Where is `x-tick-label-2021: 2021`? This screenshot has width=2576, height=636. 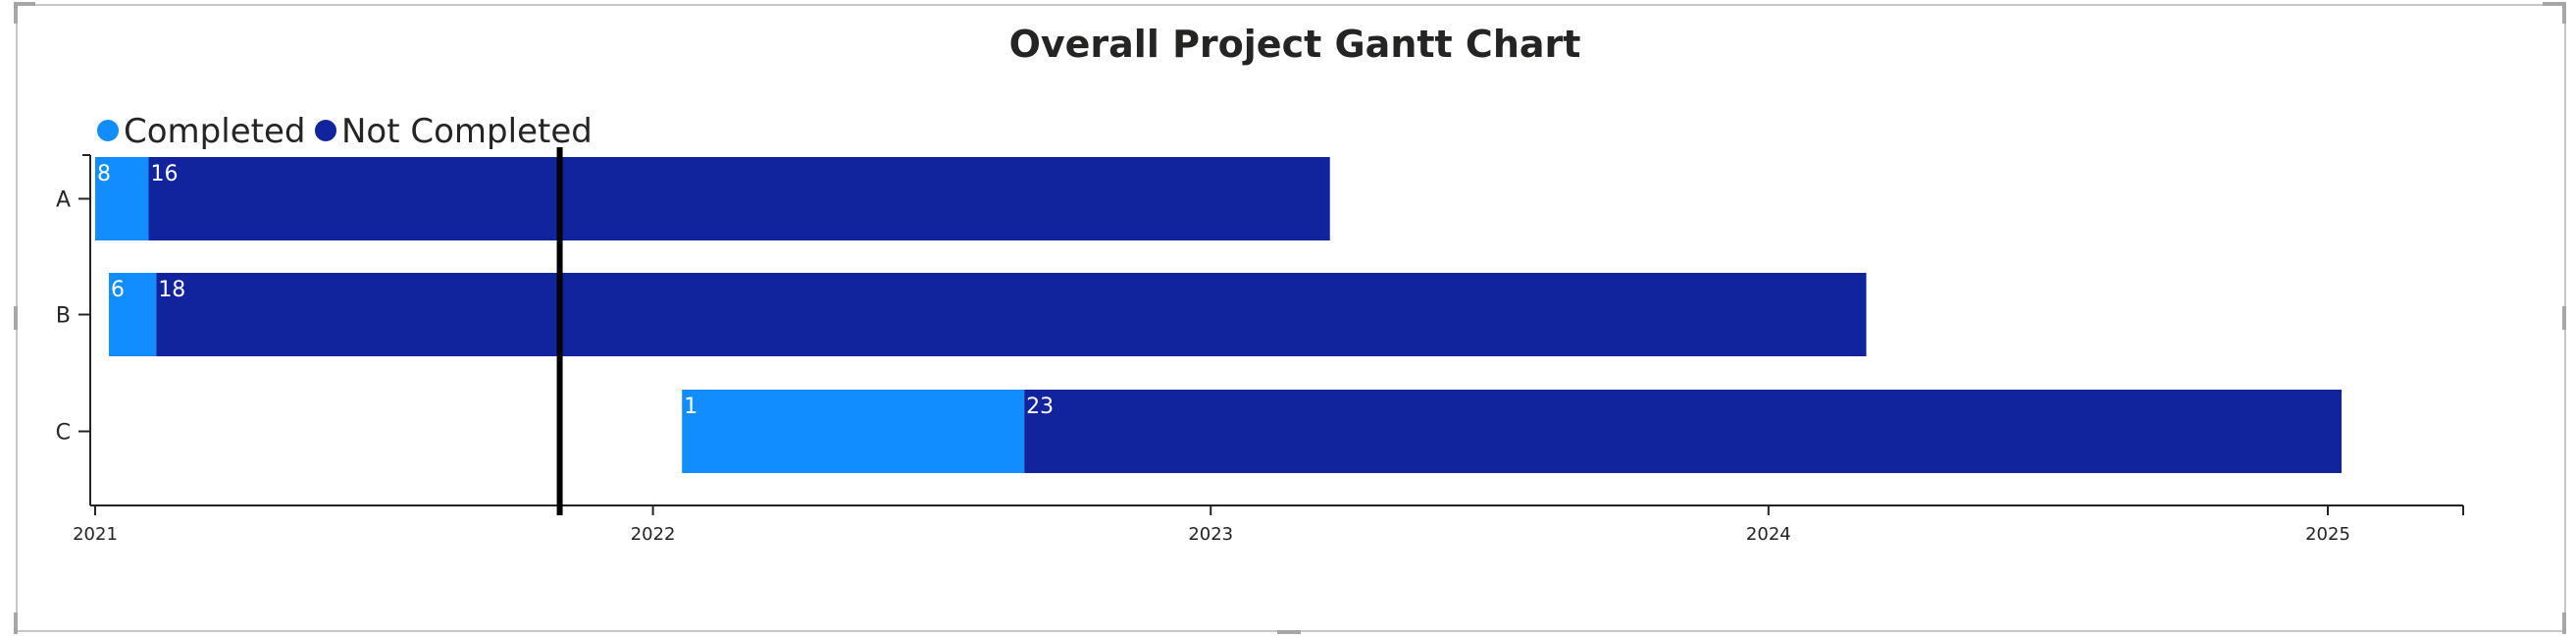
x-tick-label-2021: 2021 is located at coordinates (95, 534).